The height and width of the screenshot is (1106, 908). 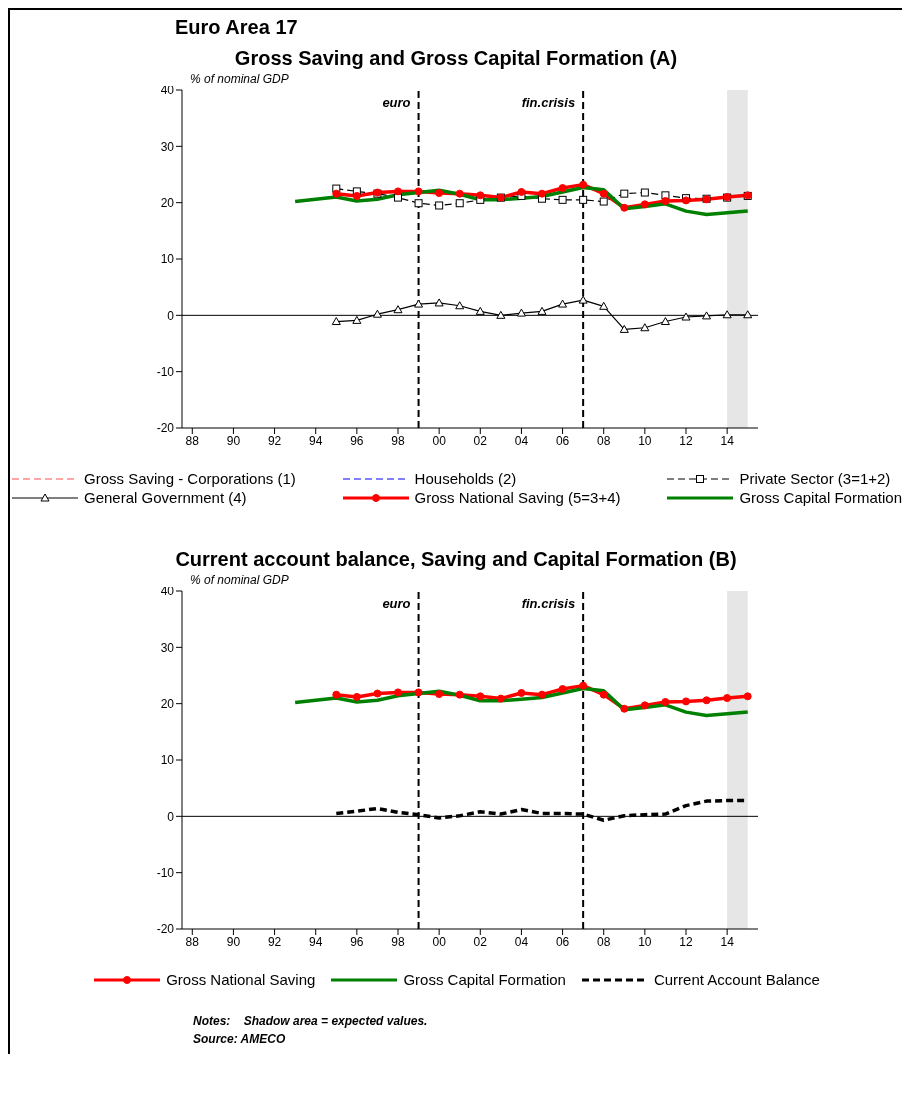 I want to click on legend-label: Households (2), so click(x=465, y=478).